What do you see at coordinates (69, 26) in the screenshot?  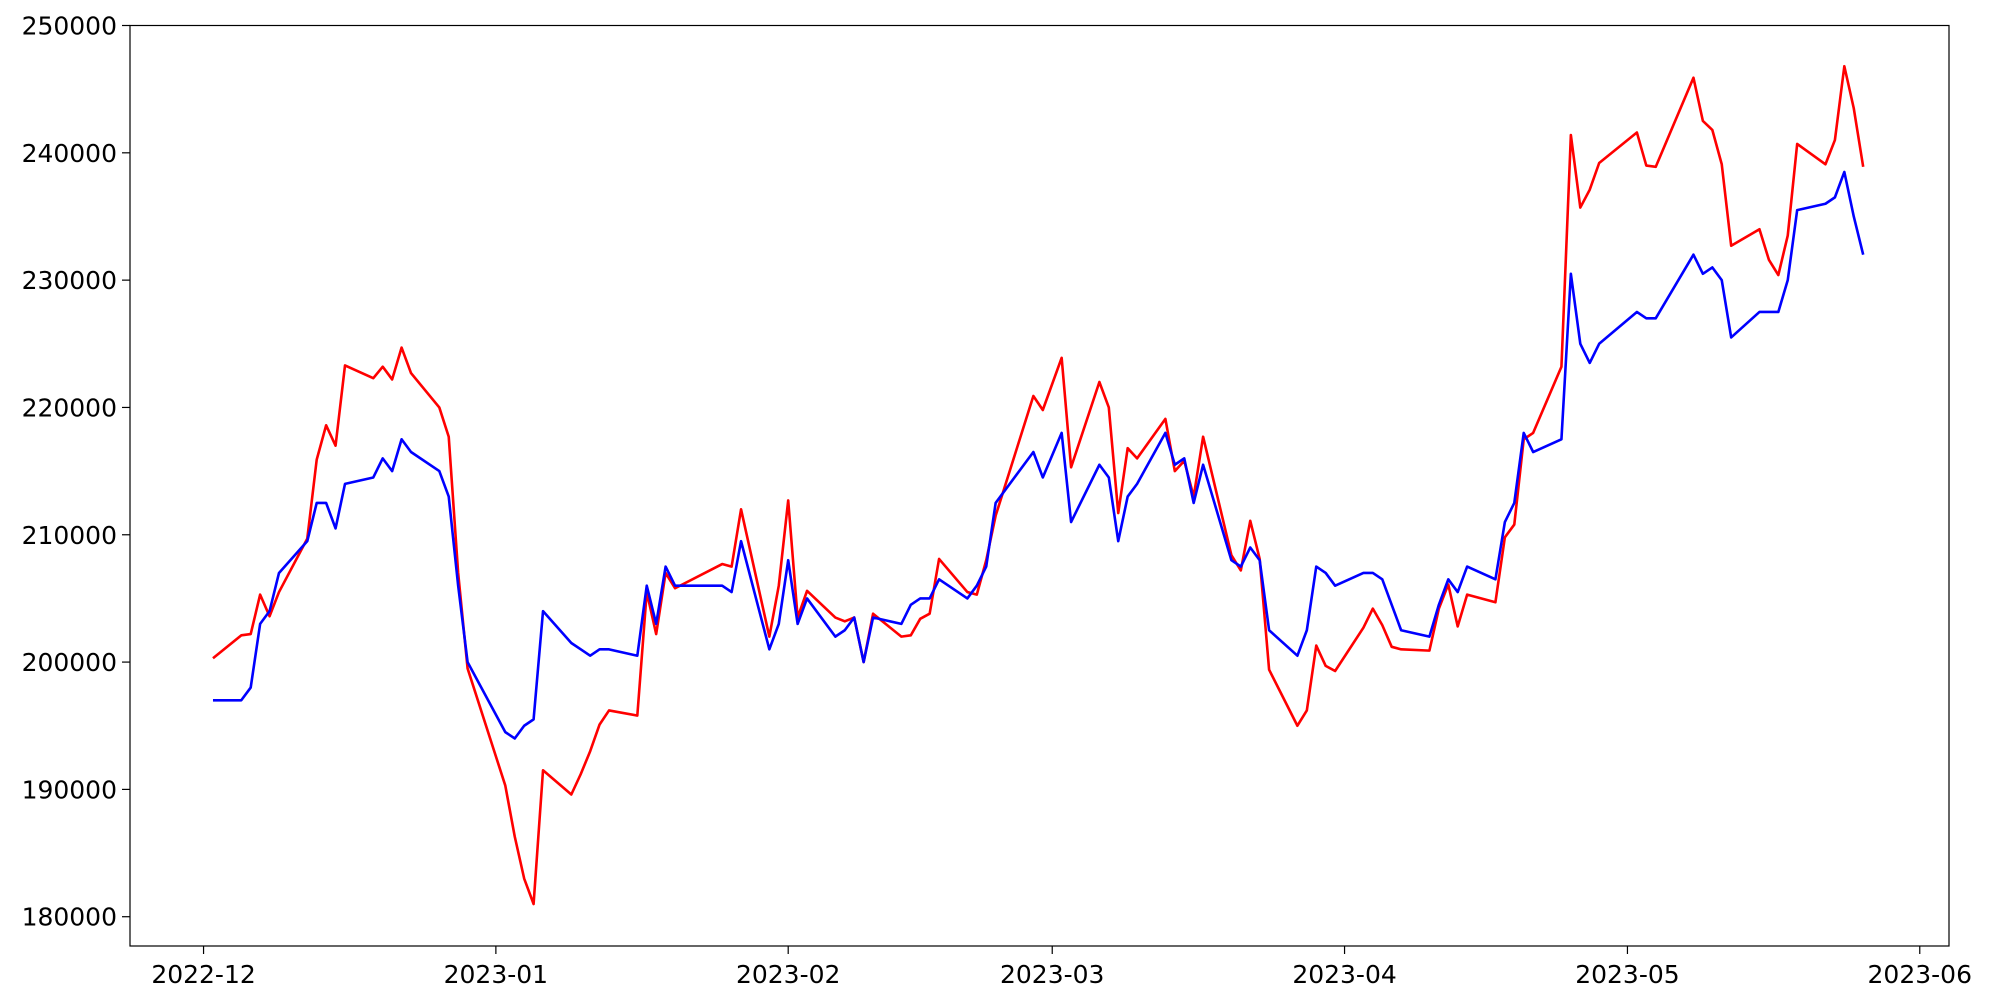 I see `y-tick-label: 250000` at bounding box center [69, 26].